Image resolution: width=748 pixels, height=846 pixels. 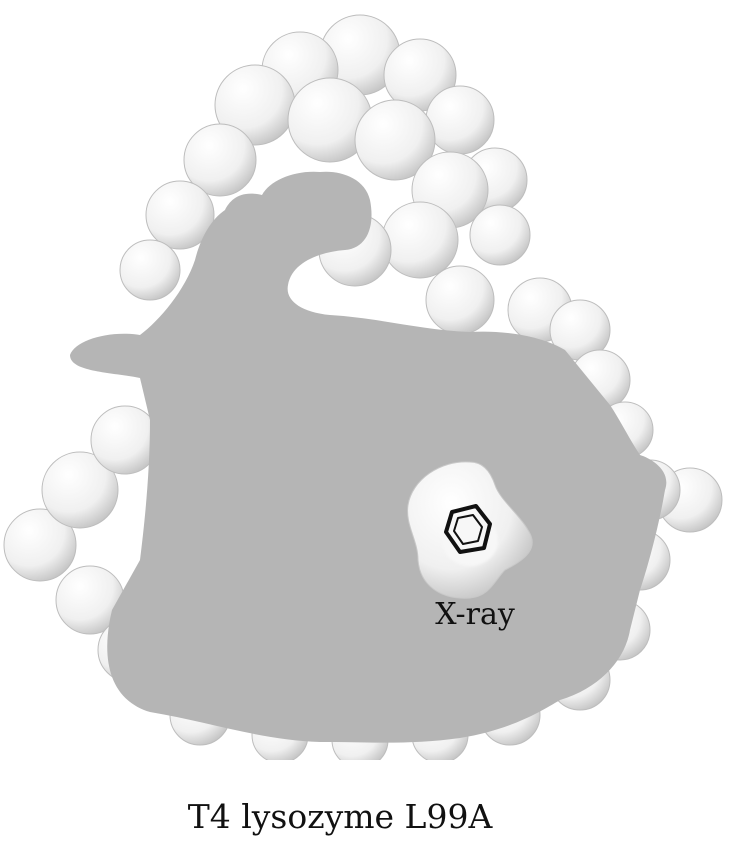 What do you see at coordinates (468, 529) in the screenshot?
I see `benzene-ring-icon` at bounding box center [468, 529].